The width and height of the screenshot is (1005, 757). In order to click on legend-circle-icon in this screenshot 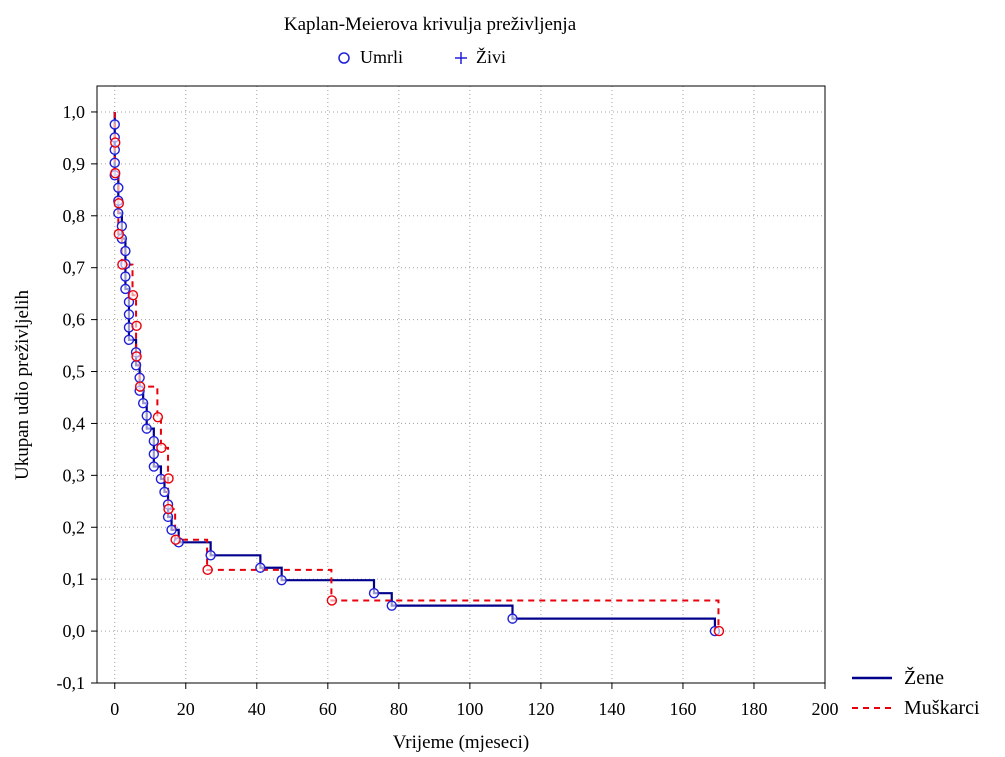, I will do `click(344, 58)`.